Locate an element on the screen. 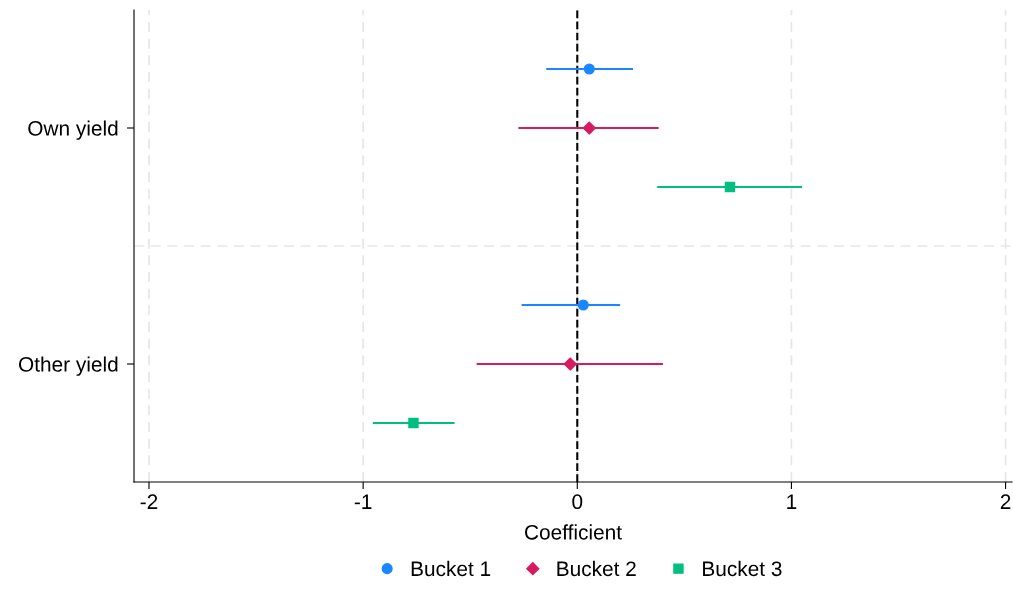 The height and width of the screenshot is (599, 1013). legend-label: Bucket 2 is located at coordinates (596, 568).